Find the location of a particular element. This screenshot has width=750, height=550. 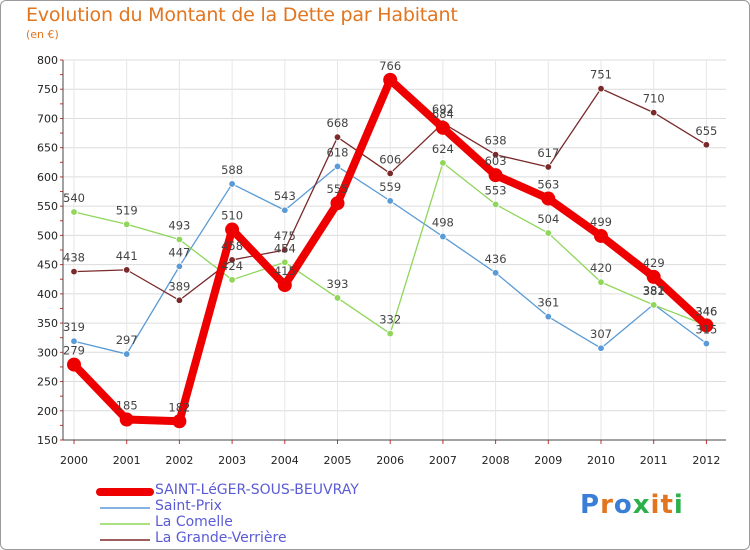

x-tick-label: 2008 is located at coordinates (496, 460).